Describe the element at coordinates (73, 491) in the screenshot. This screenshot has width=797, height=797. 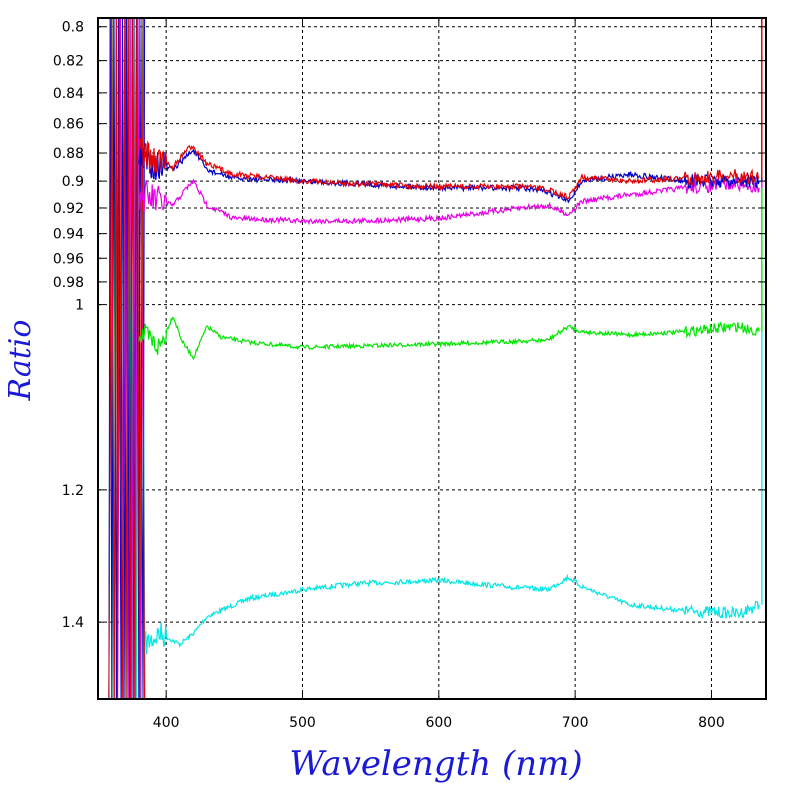
I see `y-tick-label: 1.2` at that location.